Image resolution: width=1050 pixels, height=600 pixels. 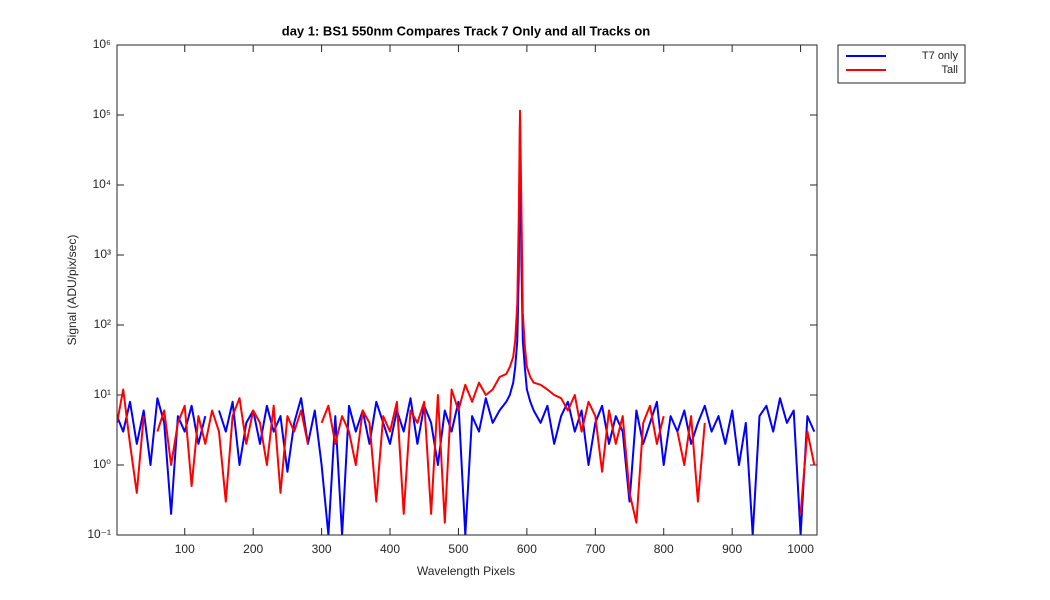 What do you see at coordinates (102, 464) in the screenshot?
I see `y-tick-label: 10⁰` at bounding box center [102, 464].